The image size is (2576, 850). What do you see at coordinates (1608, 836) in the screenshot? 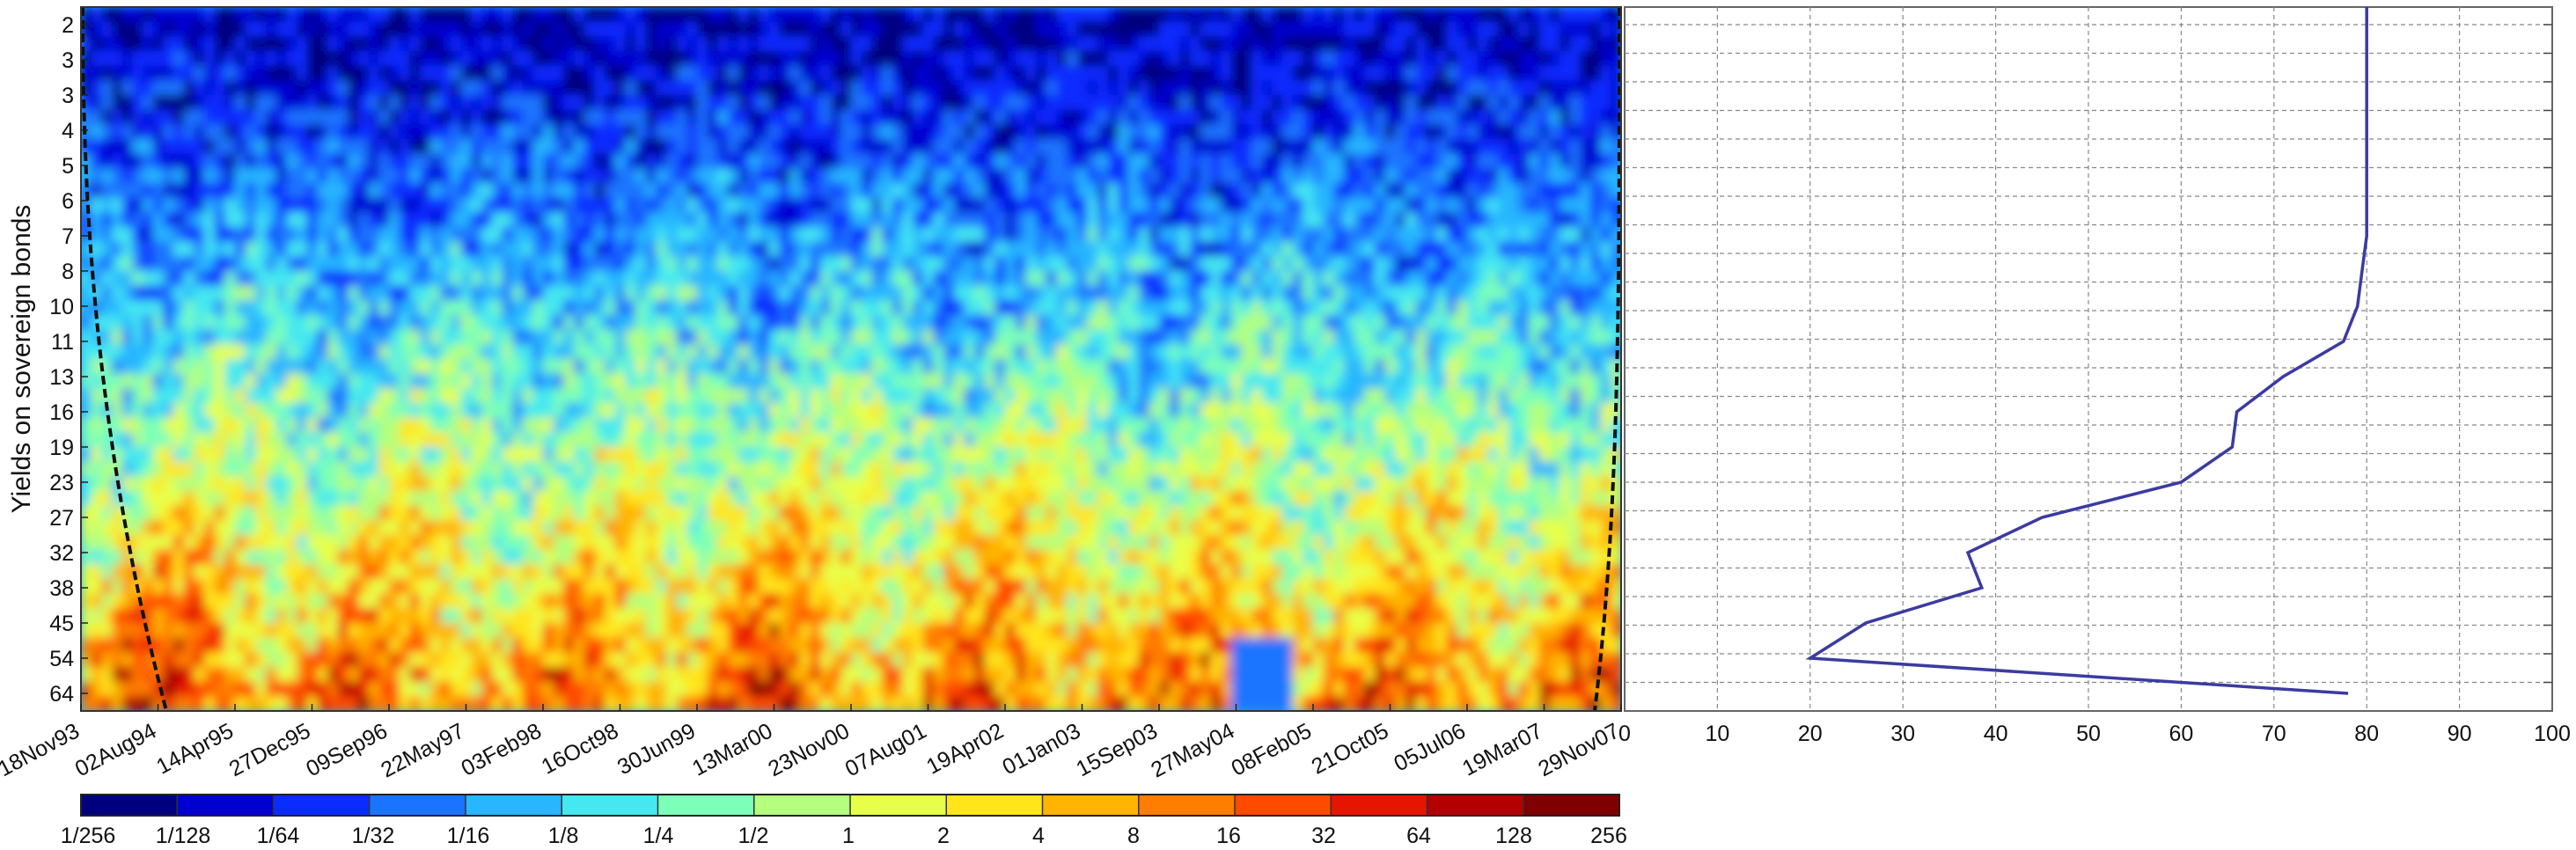
I see `colorbar-label: 256` at bounding box center [1608, 836].